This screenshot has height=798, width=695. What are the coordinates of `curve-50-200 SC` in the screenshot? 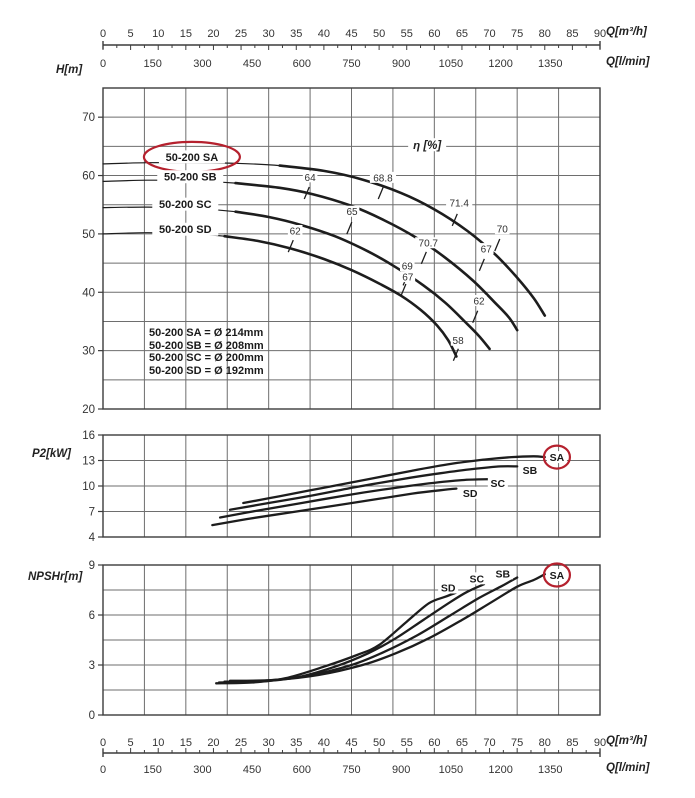 It's located at (362, 280).